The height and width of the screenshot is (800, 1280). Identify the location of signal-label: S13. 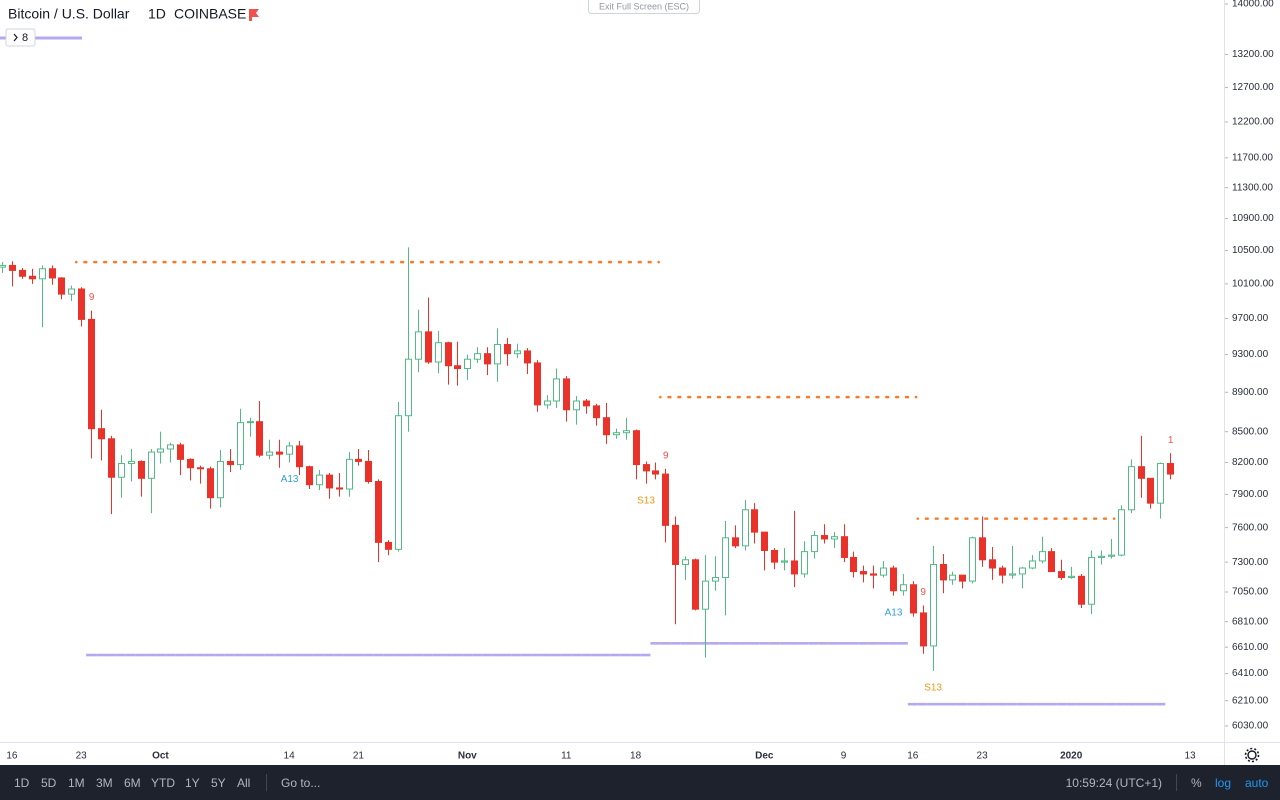
(933, 688).